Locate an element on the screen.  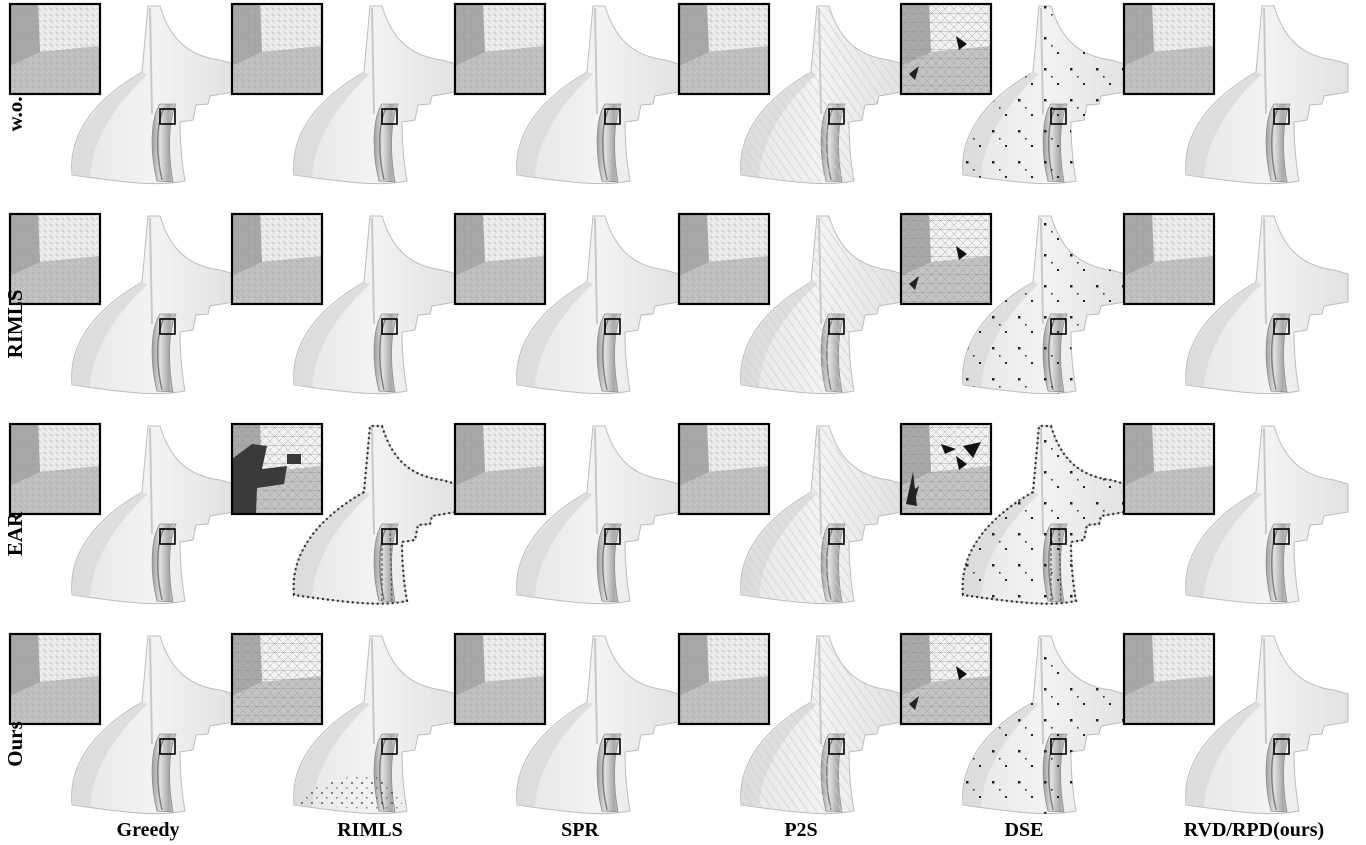
panel-w-o-greedy is located at coordinates (121, 93).